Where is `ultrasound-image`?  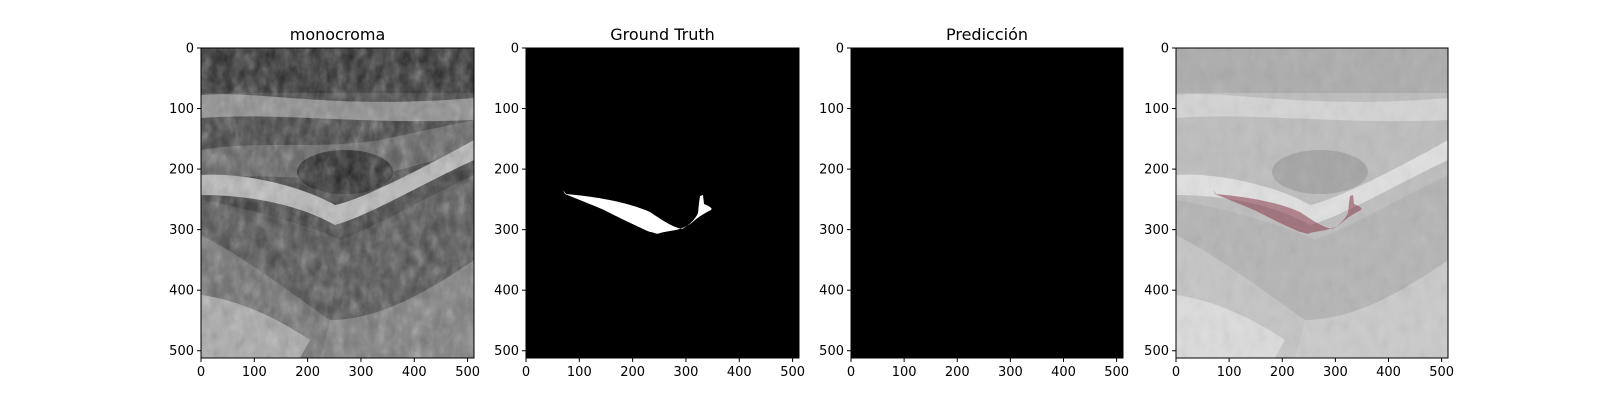 ultrasound-image is located at coordinates (337, 203).